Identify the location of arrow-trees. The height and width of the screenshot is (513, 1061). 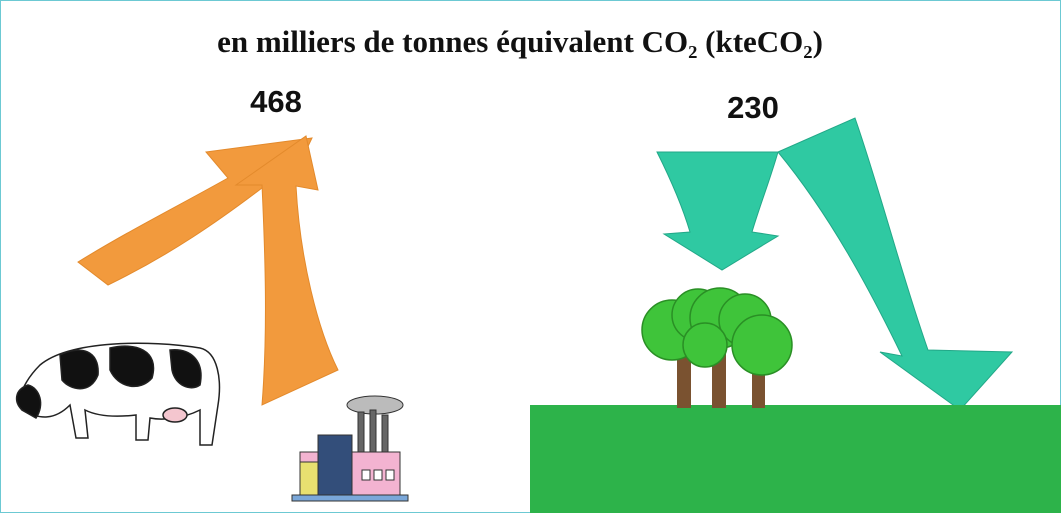
(718, 211).